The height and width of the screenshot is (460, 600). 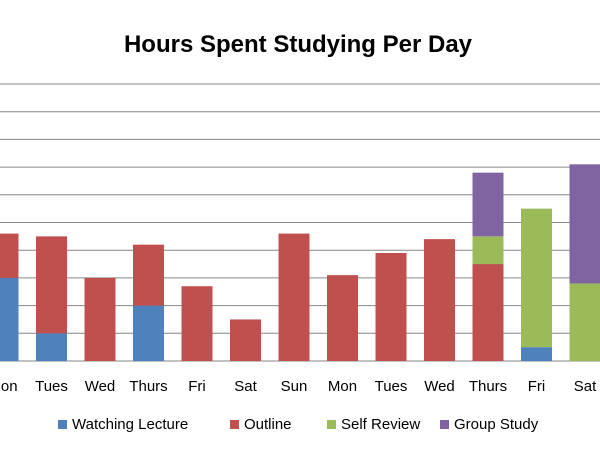 I want to click on legend-label-outline: Outline, so click(x=268, y=424).